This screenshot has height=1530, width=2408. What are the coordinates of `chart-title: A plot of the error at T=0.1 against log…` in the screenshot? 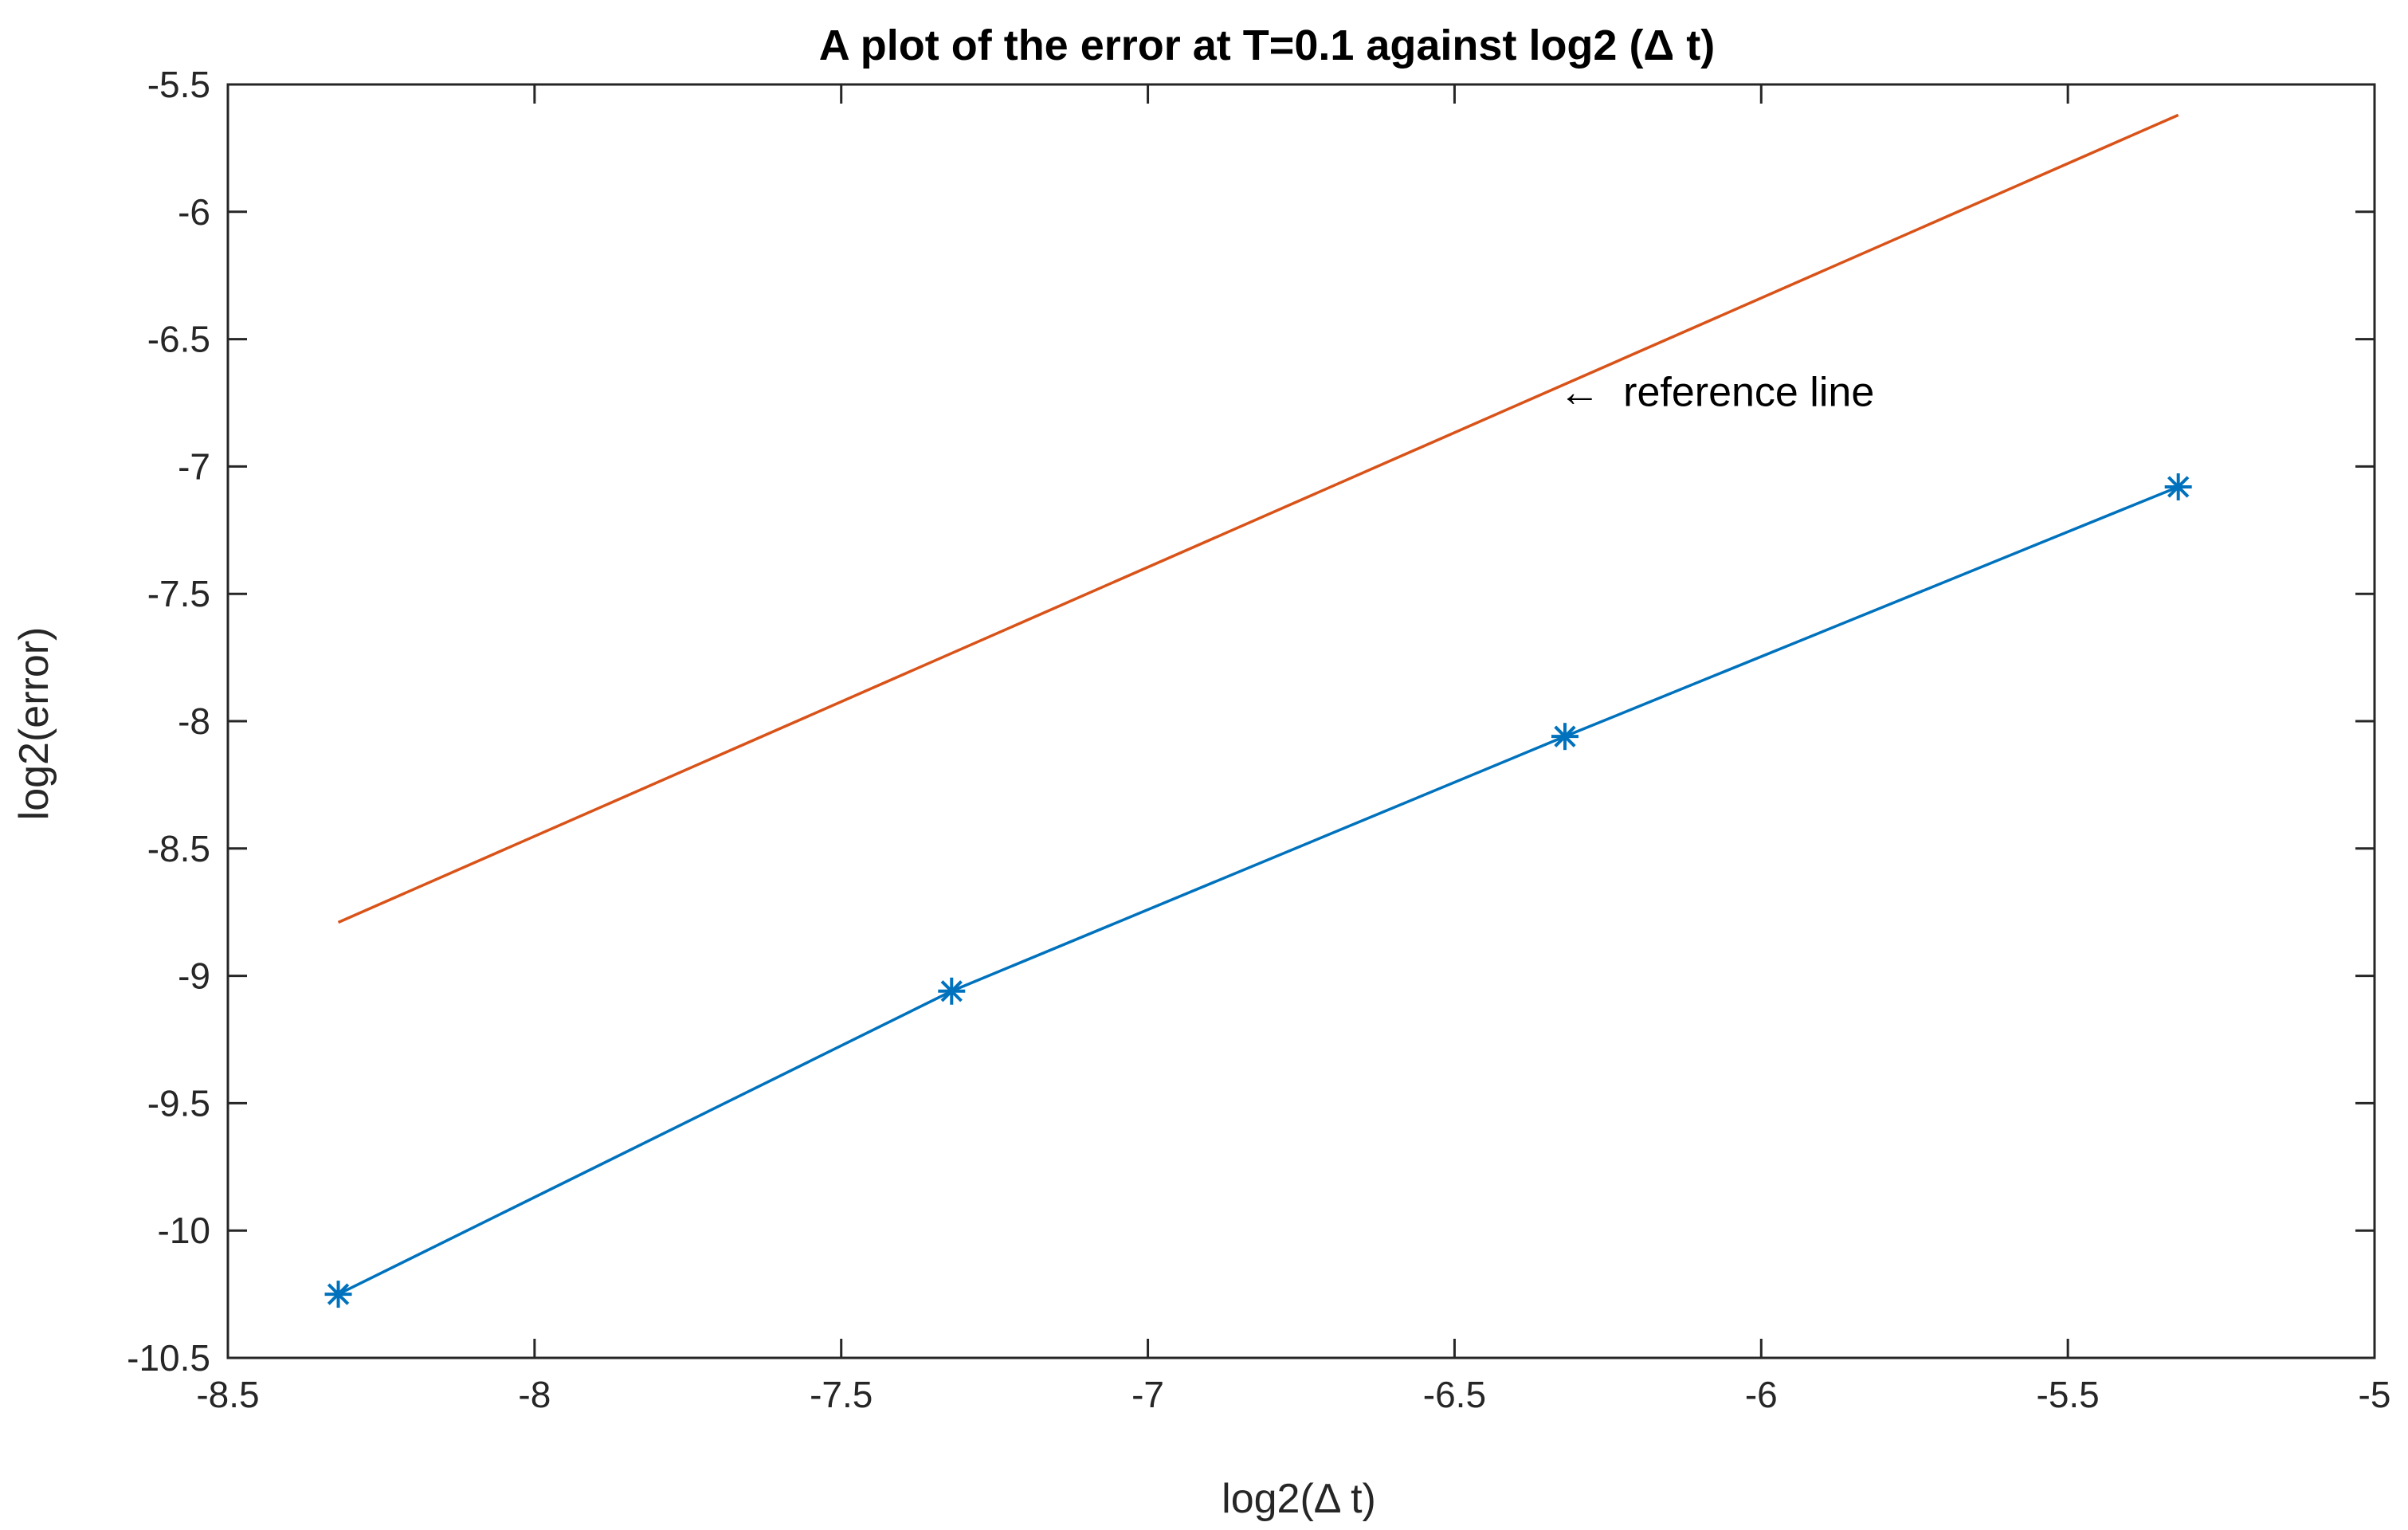 It's located at (1267, 45).